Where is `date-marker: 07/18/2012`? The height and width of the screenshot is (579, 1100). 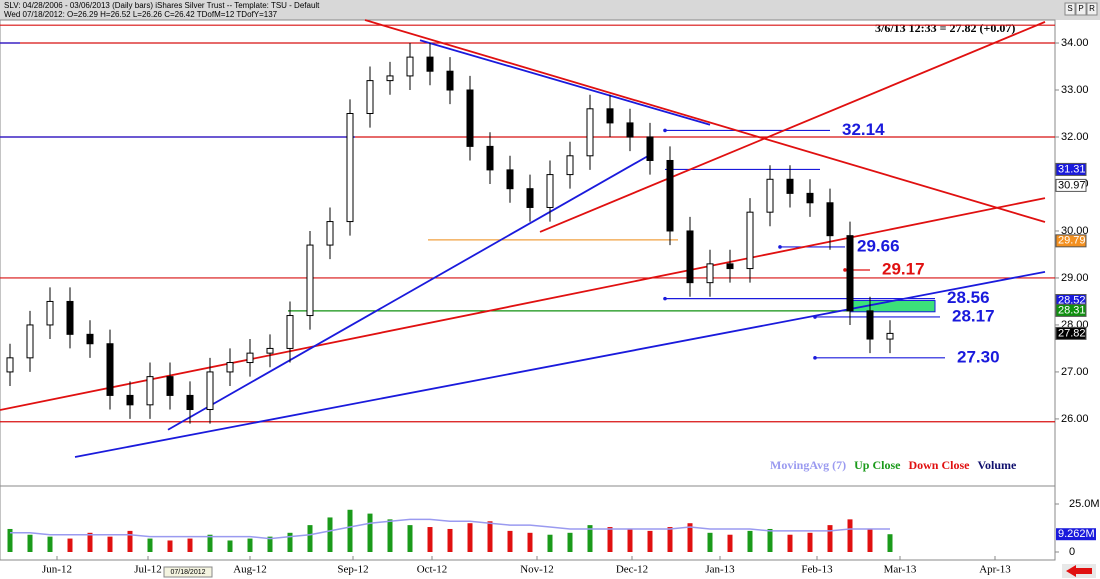 date-marker: 07/18/2012 is located at coordinates (187, 572).